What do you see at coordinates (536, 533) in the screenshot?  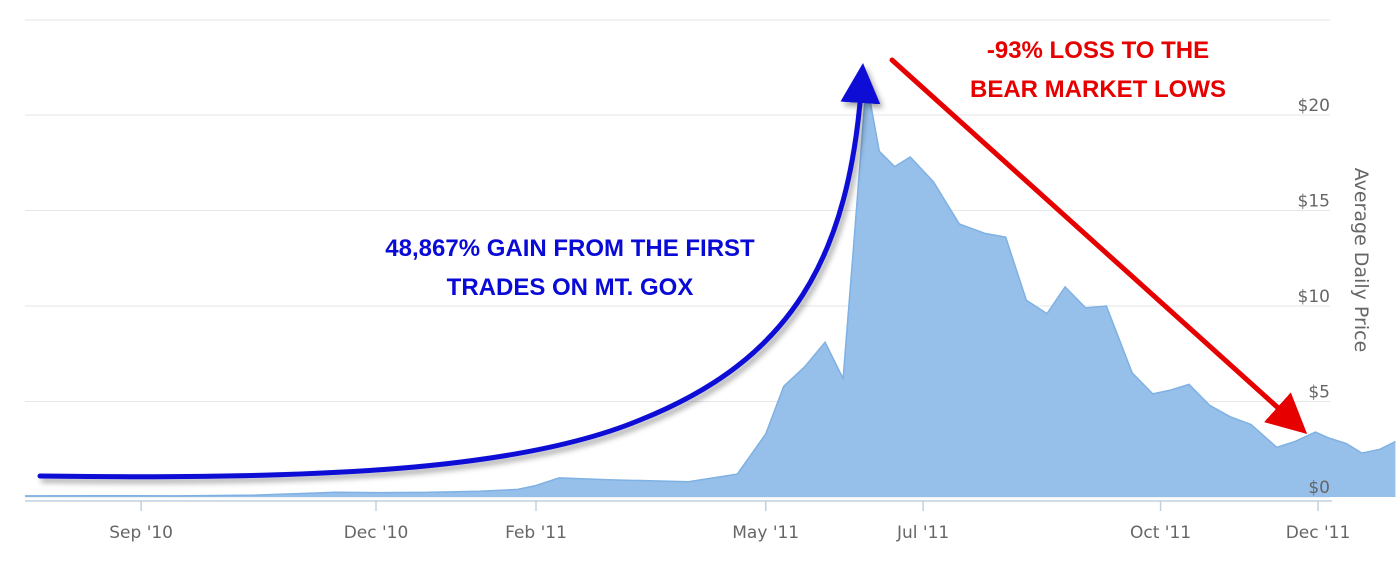 I see `x-tick-label: Feb '11` at bounding box center [536, 533].